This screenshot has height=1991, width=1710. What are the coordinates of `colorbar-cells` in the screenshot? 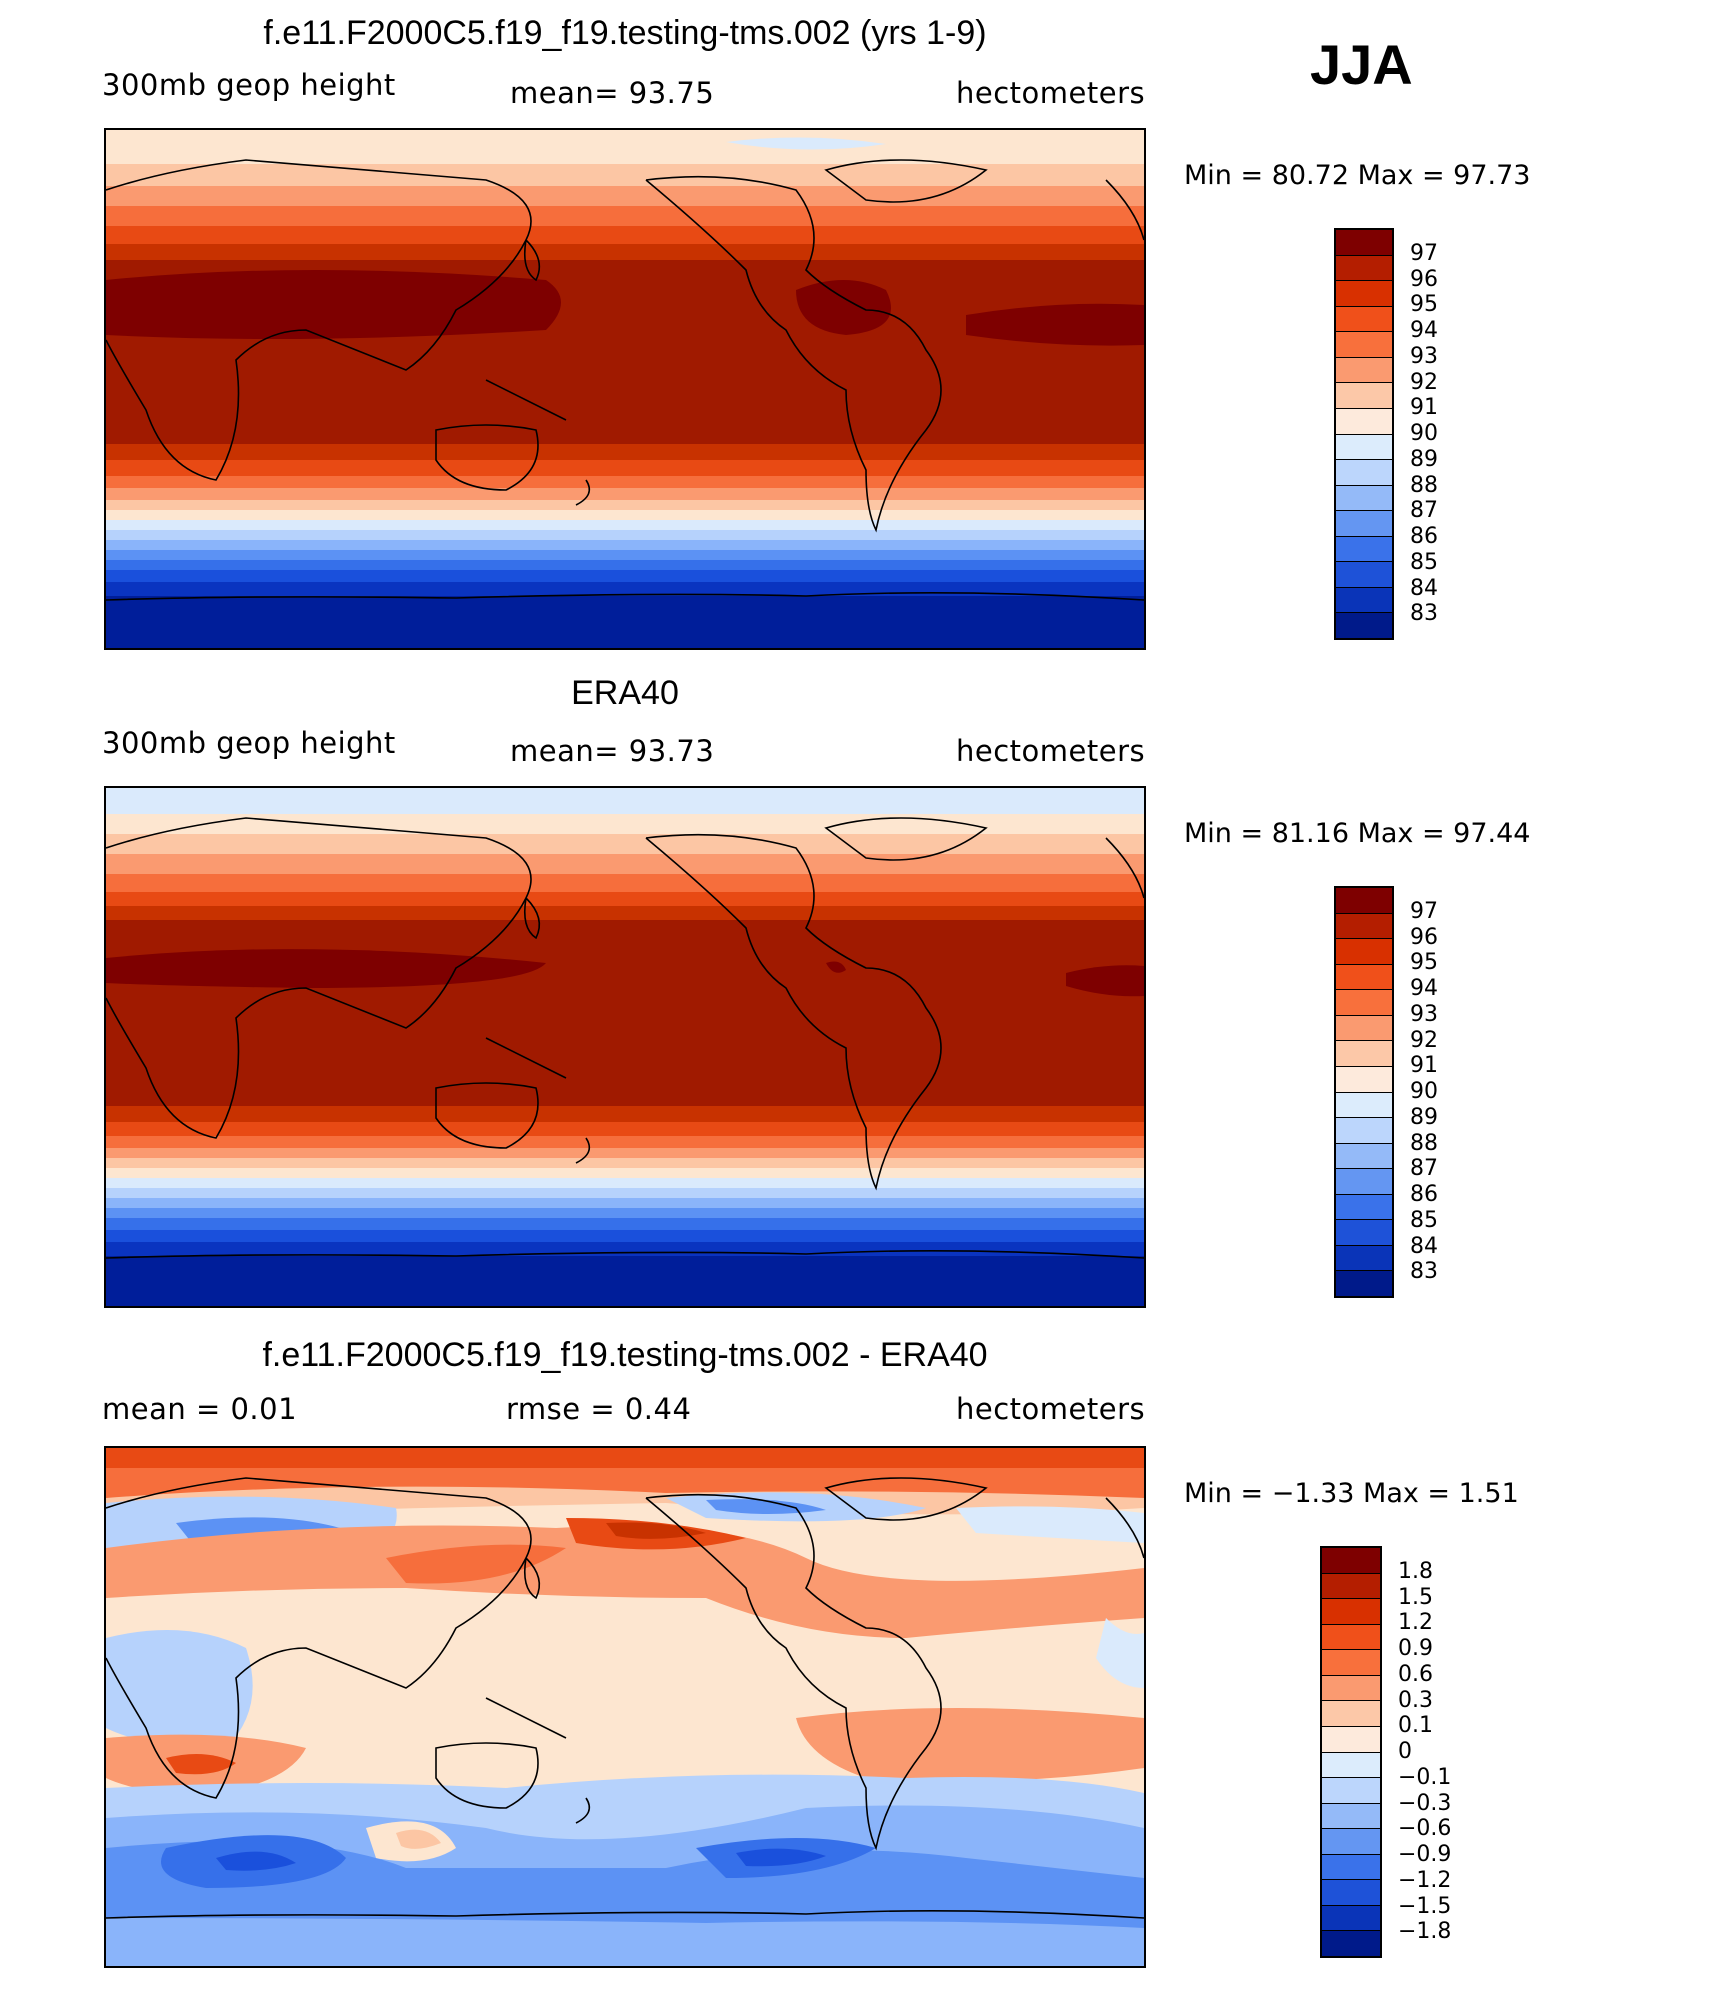 It's located at (1351, 1752).